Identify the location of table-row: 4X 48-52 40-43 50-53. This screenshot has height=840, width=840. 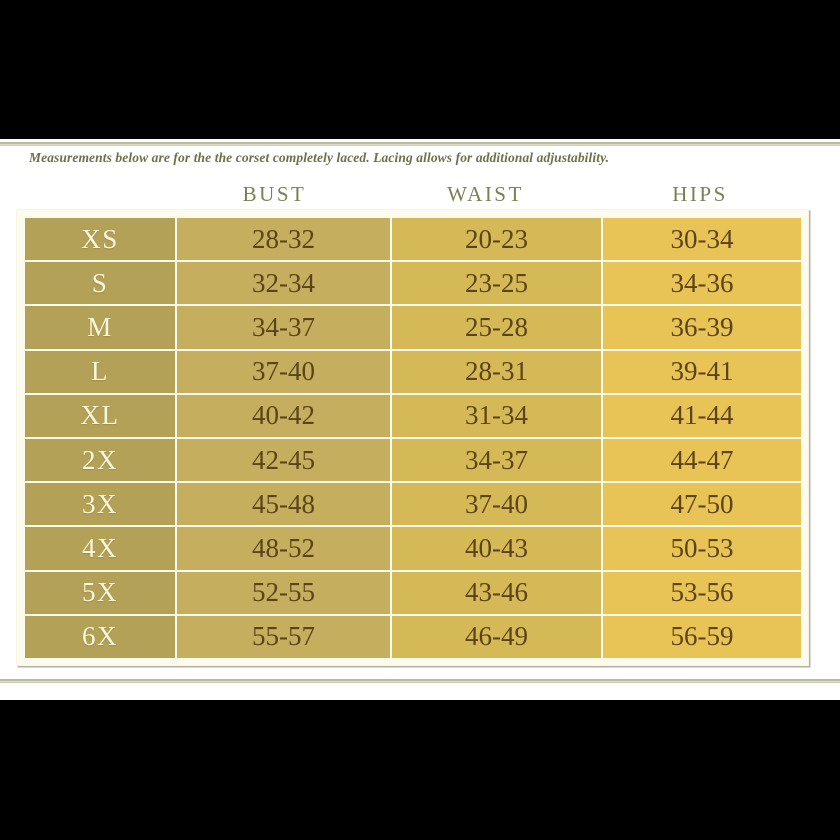
(413, 548).